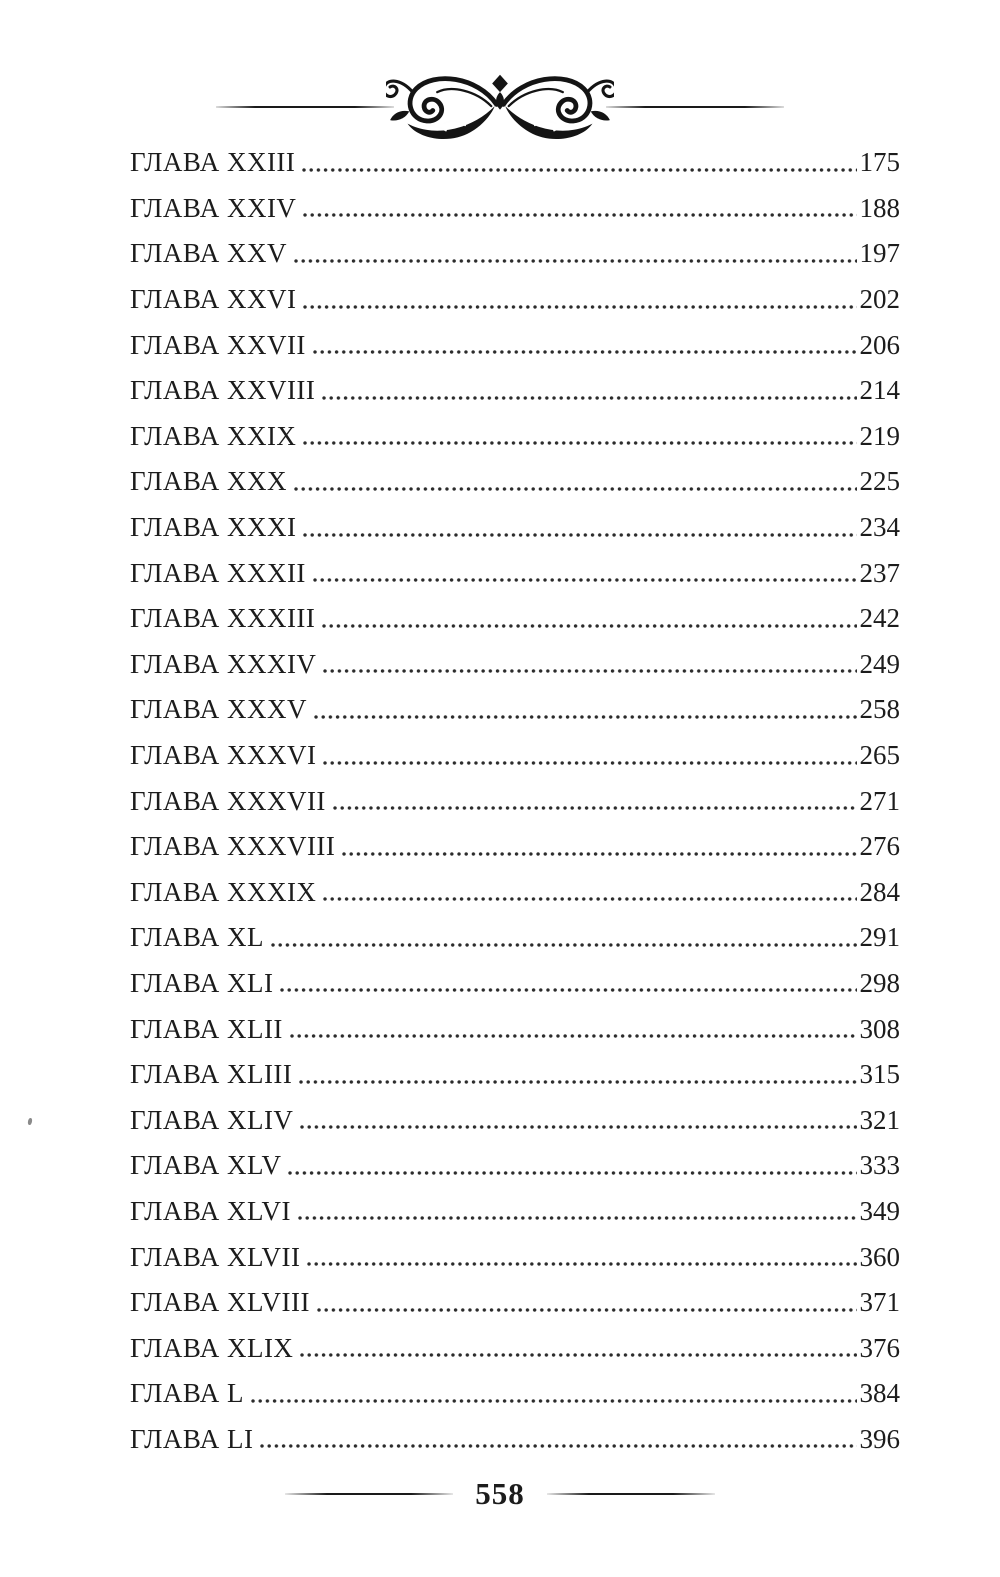 This screenshot has width=1000, height=1577. What do you see at coordinates (211, 1074) in the screenshot?
I see `toc-entry-label: ГЛАВА XLIII` at bounding box center [211, 1074].